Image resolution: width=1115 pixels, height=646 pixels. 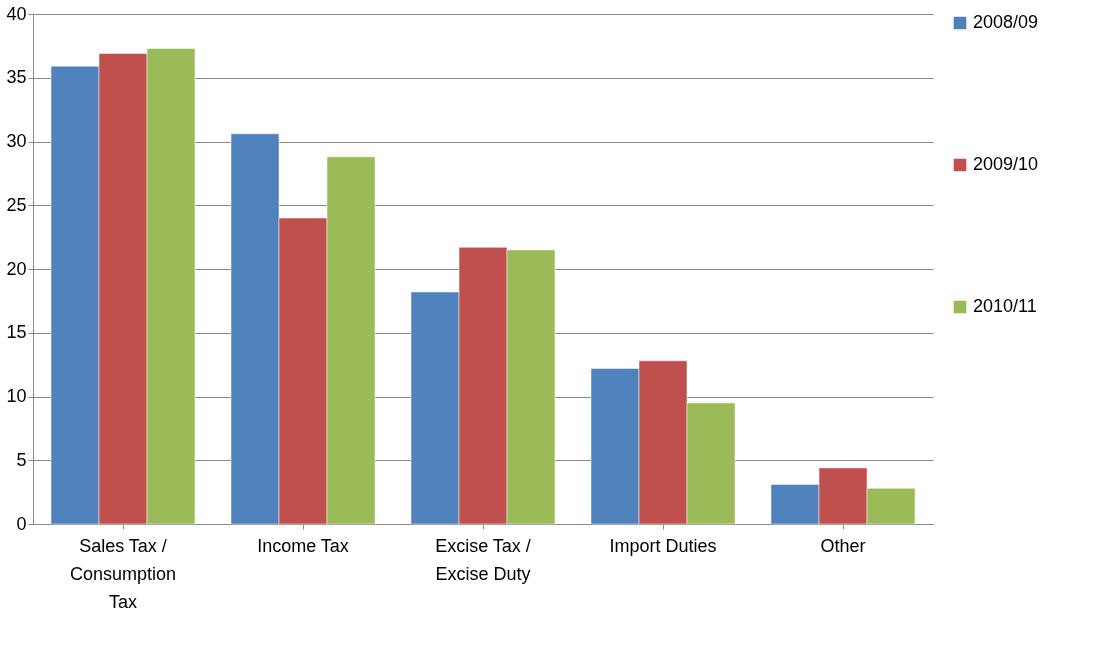 I want to click on x-tick-label: Excise Tax / Excise Duty, so click(x=483, y=559).